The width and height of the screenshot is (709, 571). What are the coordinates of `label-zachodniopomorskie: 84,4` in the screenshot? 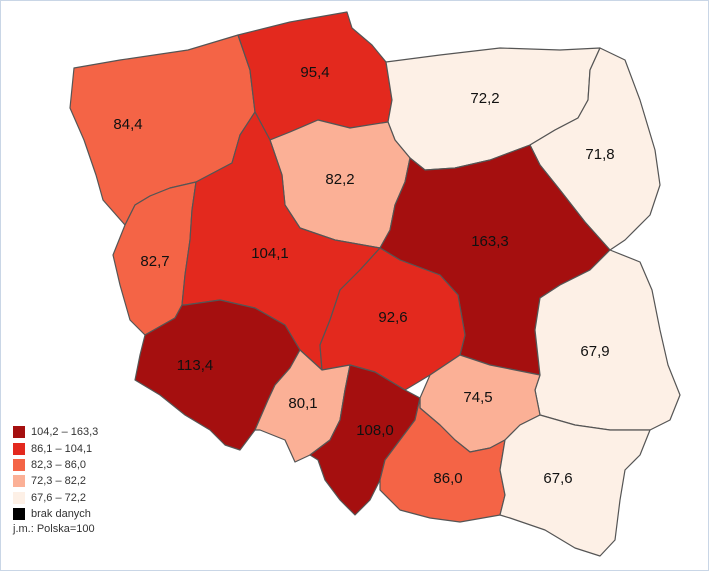 It's located at (127, 124).